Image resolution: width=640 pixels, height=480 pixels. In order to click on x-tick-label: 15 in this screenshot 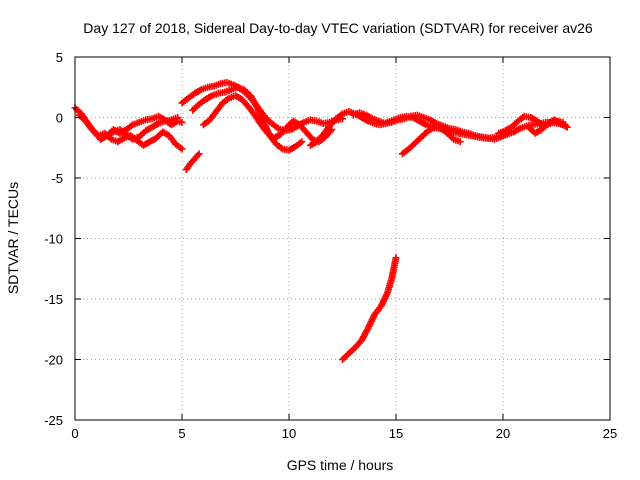, I will do `click(396, 433)`.